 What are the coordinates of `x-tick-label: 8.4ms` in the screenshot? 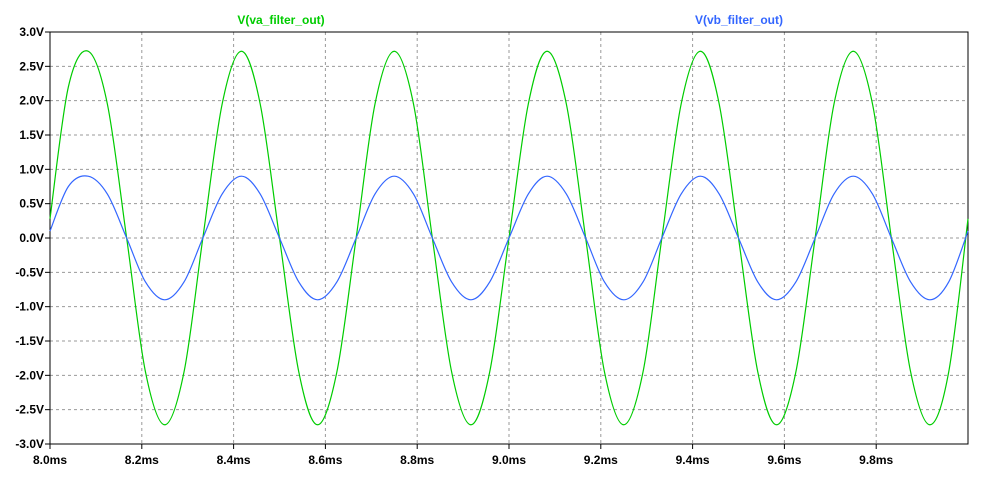 It's located at (234, 460).